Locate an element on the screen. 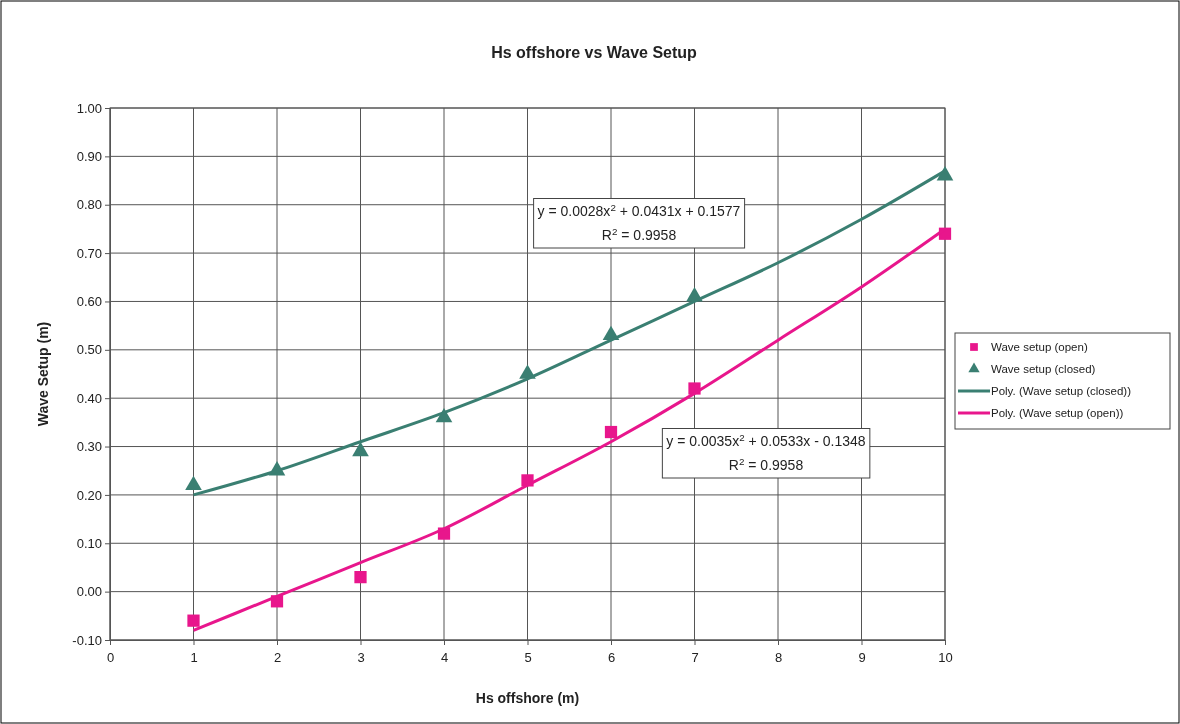 This screenshot has height=724, width=1180. chart-title: Hs offshore vs Wave Setup is located at coordinates (594, 52).